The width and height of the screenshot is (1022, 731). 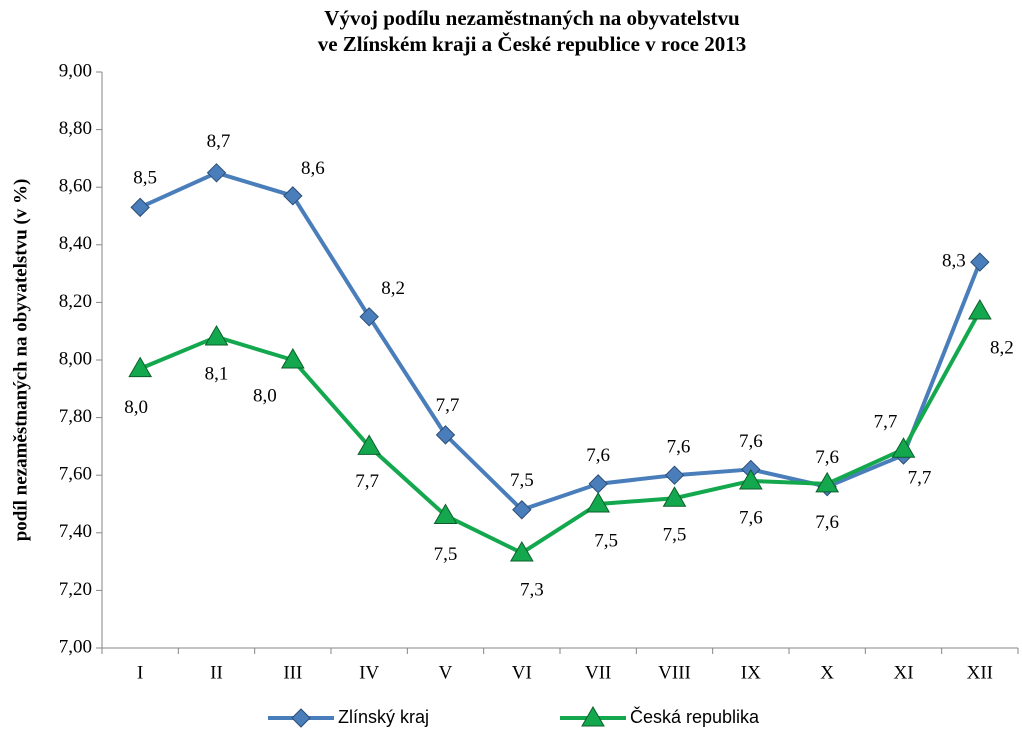 I want to click on y-tick-label: 8,80, so click(x=75, y=128).